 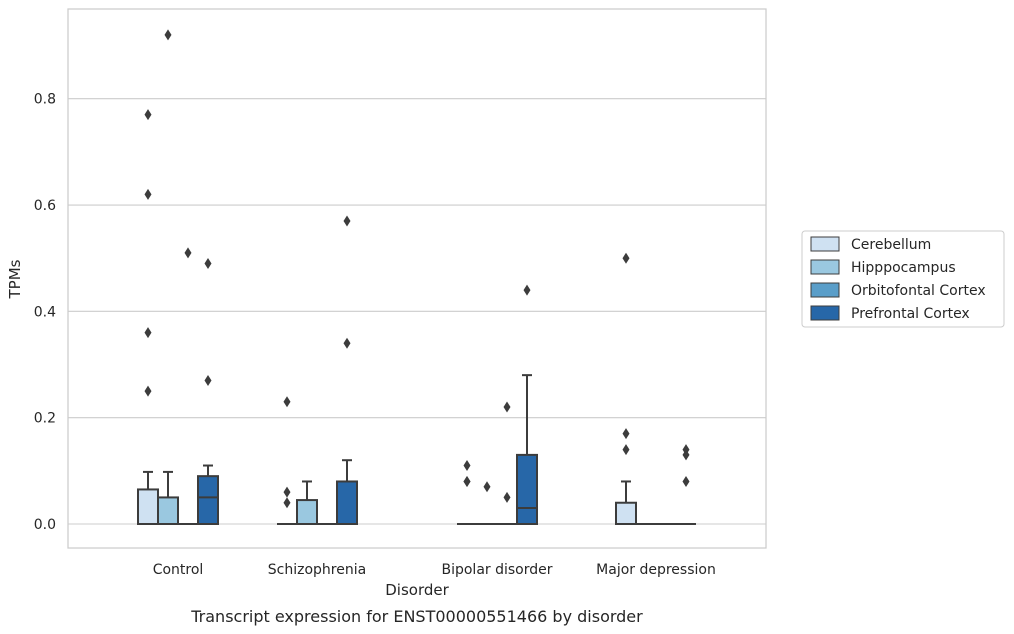 I want to click on legend-label: Cerebellum, so click(x=891, y=245).